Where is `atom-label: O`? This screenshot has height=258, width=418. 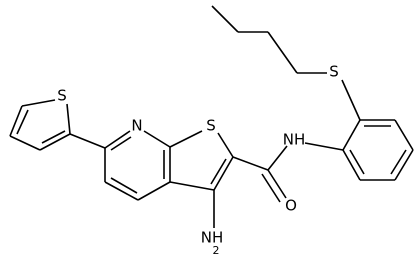 atom-label: O is located at coordinates (291, 206).